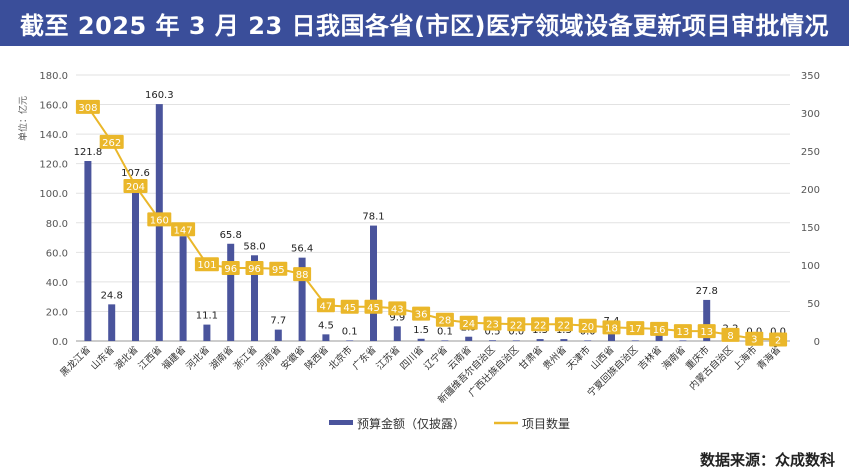  What do you see at coordinates (817, 342) in the screenshot?
I see `y-right-tick-label: 0` at bounding box center [817, 342].